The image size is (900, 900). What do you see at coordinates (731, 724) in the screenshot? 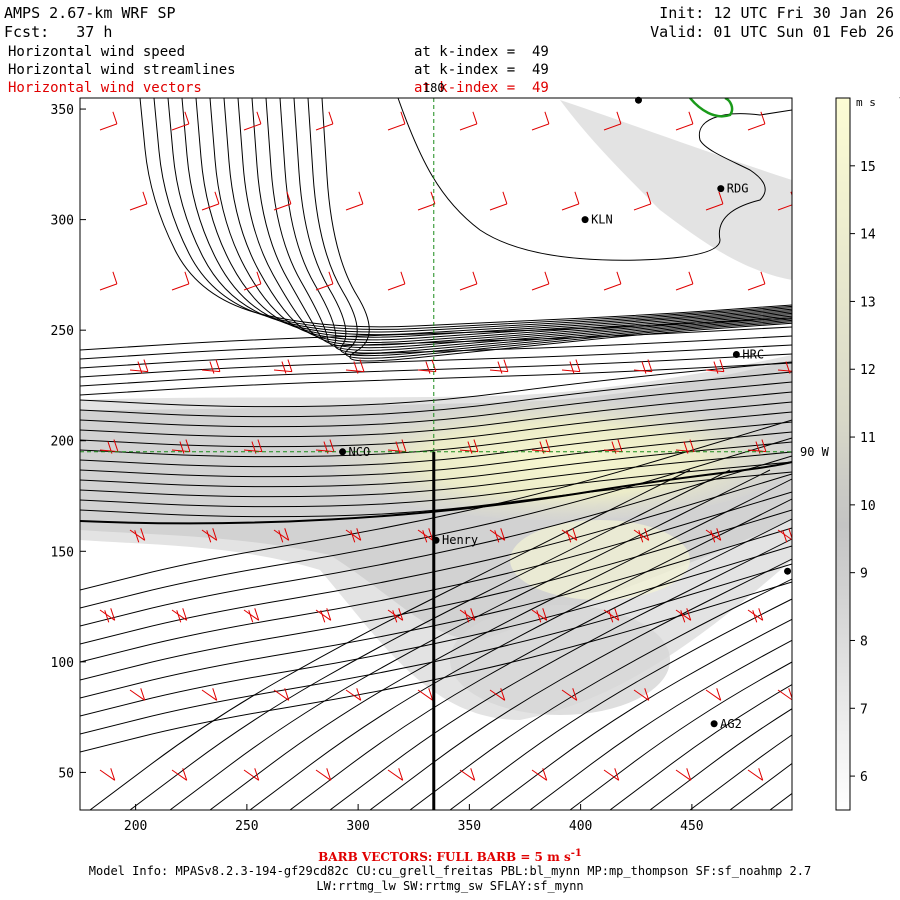
I see `station-label: AG2` at bounding box center [731, 724].